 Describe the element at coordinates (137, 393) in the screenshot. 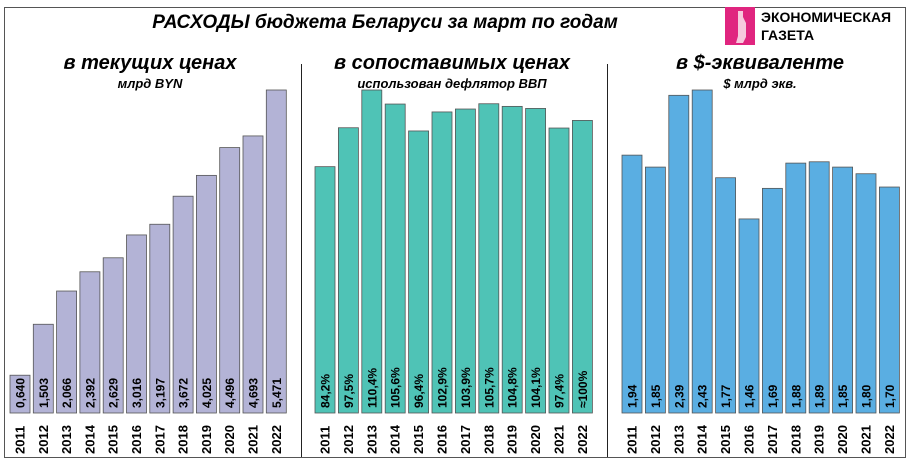

I see `data-label: 3,016` at that location.